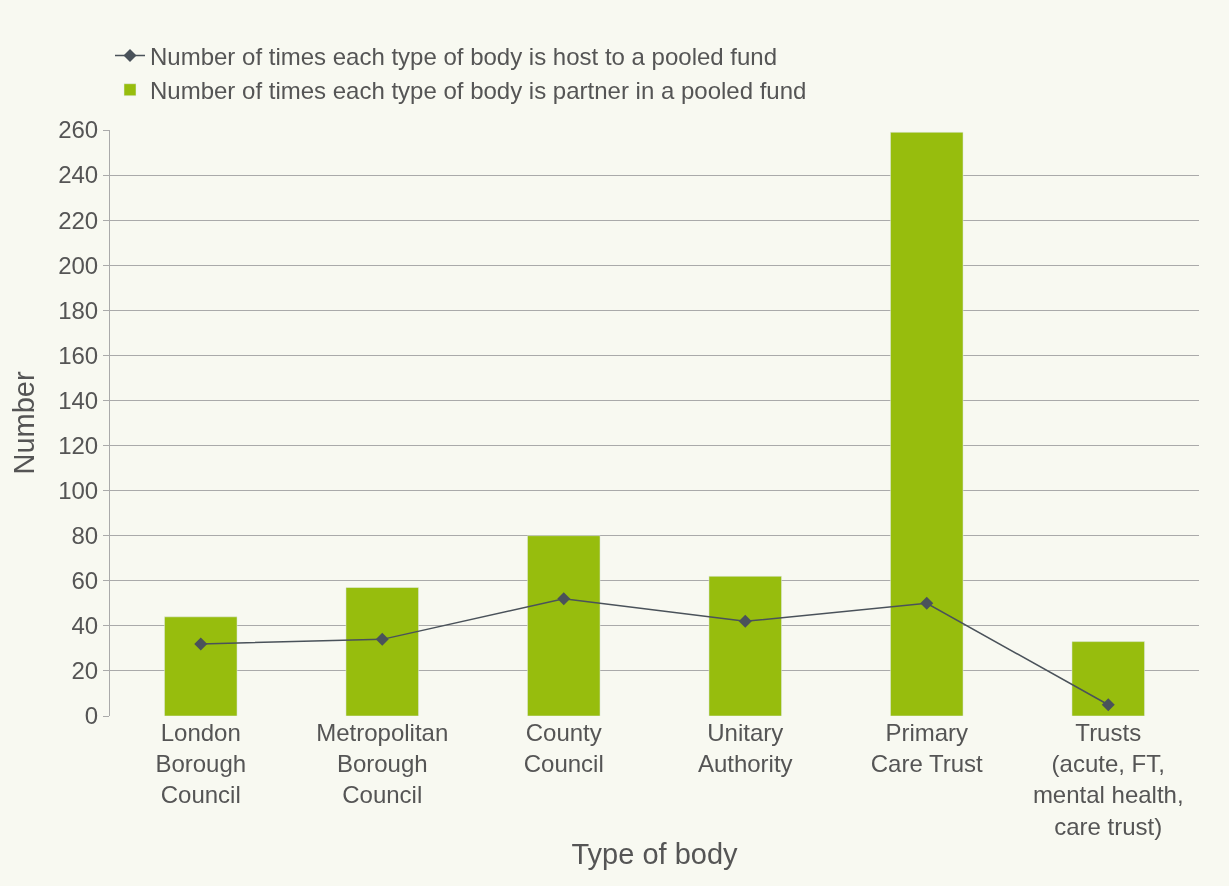 Image resolution: width=1229 pixels, height=886 pixels. I want to click on x-tick-label: Unitary Authority, so click(745, 748).